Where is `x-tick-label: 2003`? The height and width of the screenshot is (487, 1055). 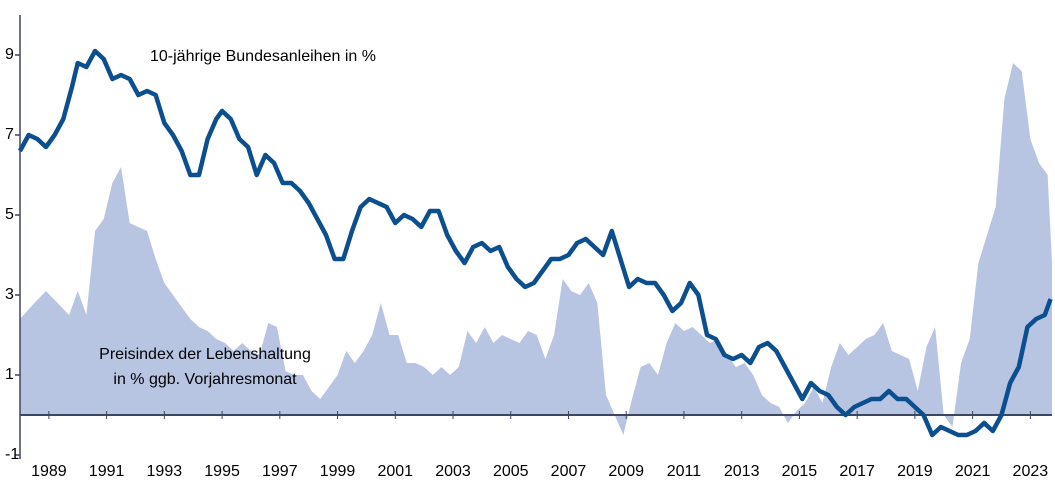
x-tick-label: 2003 is located at coordinates (453, 471).